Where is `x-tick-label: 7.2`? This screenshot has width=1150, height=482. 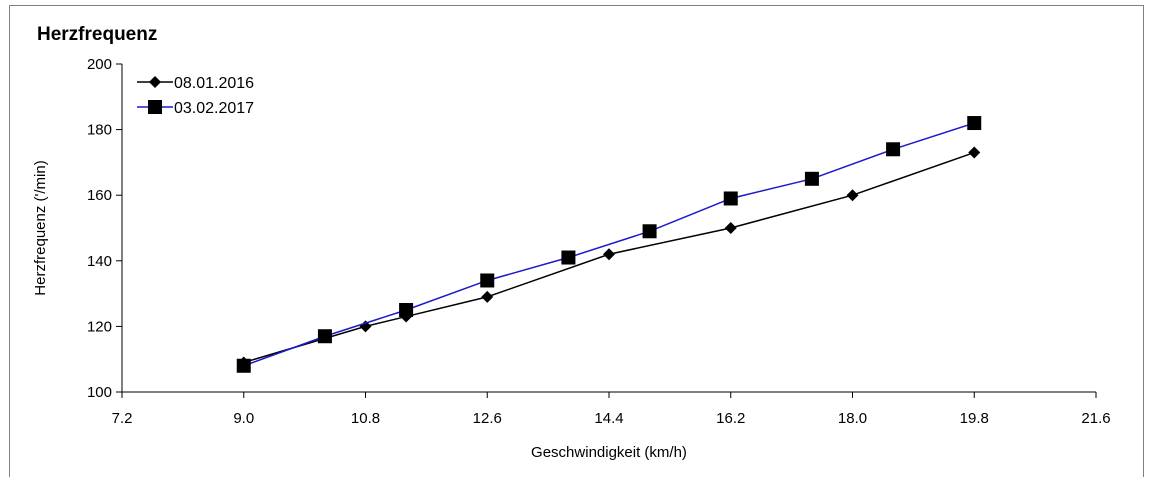
x-tick-label: 7.2 is located at coordinates (122, 418).